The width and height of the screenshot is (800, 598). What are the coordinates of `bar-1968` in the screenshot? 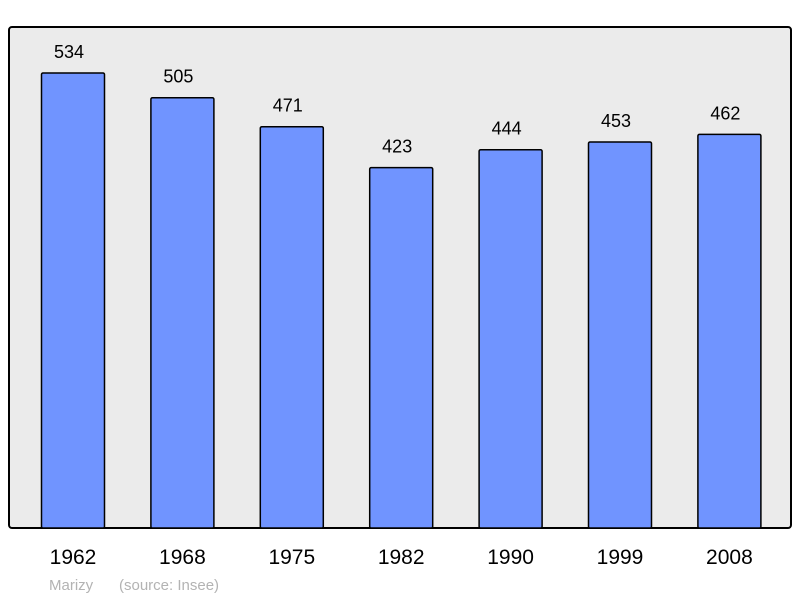 It's located at (182, 312).